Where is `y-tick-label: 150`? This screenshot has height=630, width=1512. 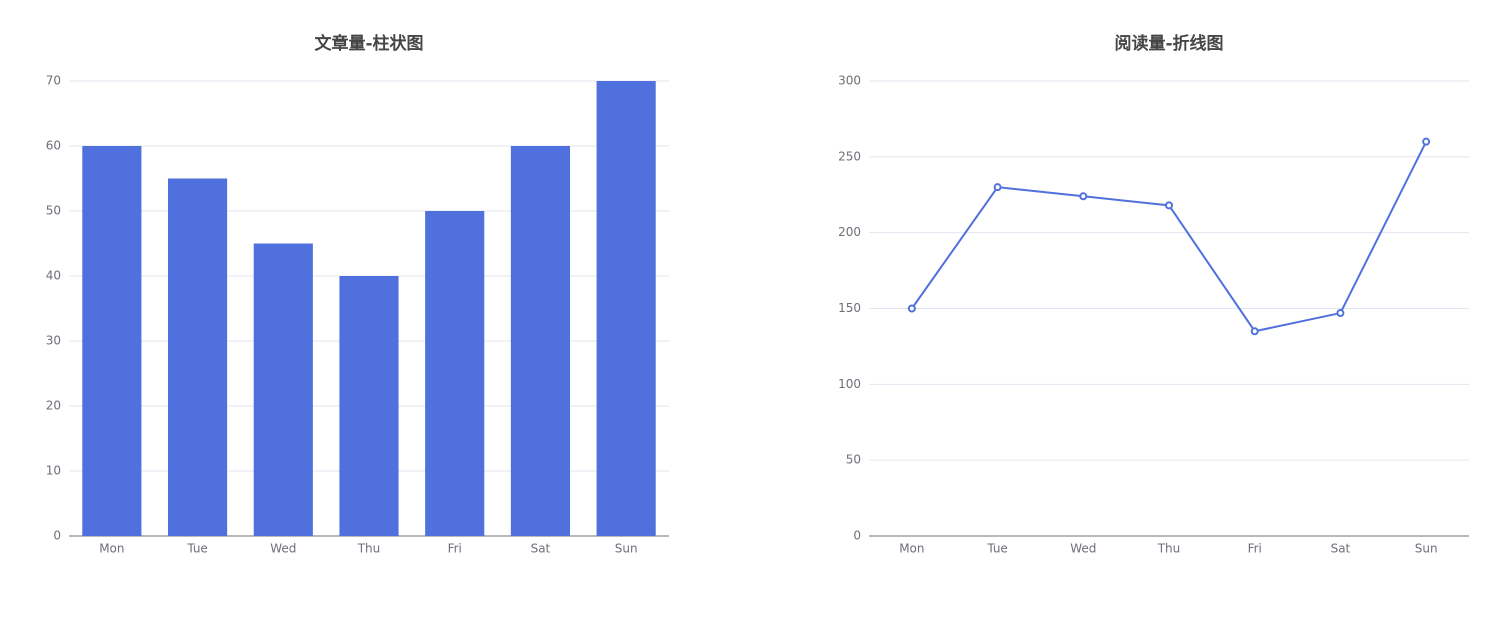
y-tick-label: 150 is located at coordinates (849, 308).